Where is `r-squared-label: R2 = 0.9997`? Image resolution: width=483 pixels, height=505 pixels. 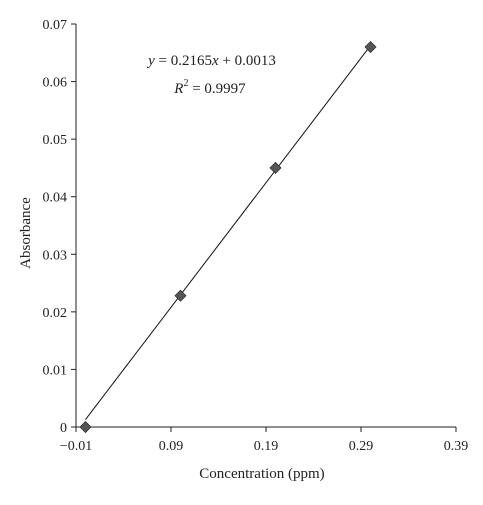 r-squared-label: R2 = 0.9997 is located at coordinates (209, 87).